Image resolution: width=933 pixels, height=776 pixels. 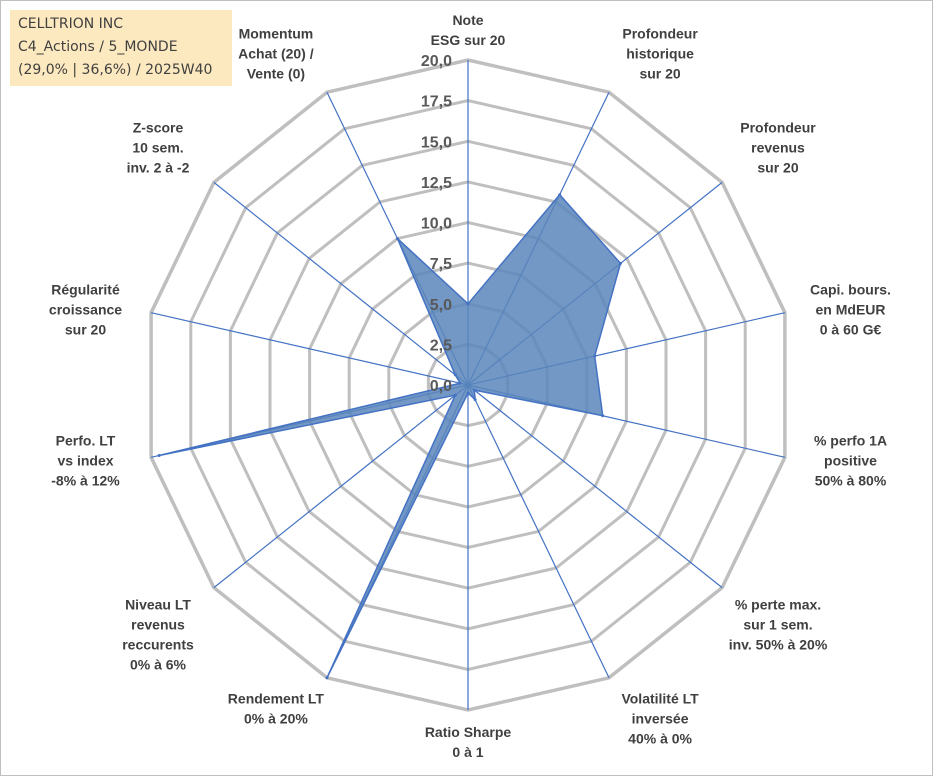 What do you see at coordinates (441, 264) in the screenshot?
I see `tick-label: 7,5` at bounding box center [441, 264].